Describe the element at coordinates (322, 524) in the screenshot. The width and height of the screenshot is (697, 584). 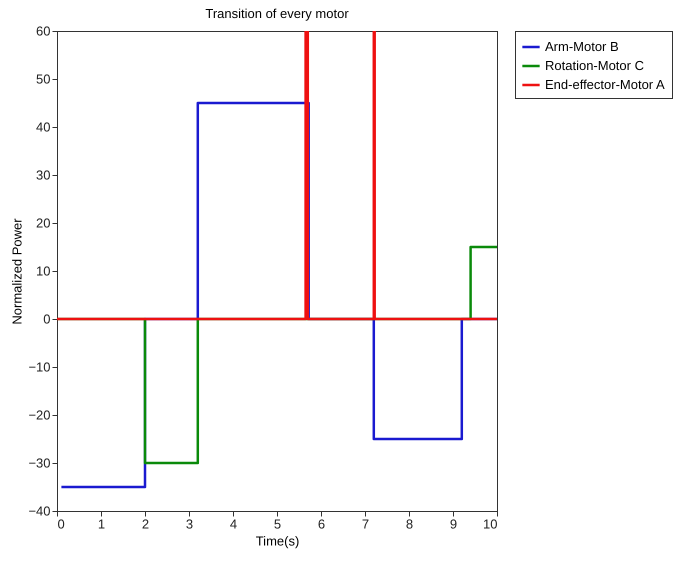
I see `x-tick-label: 6` at that location.